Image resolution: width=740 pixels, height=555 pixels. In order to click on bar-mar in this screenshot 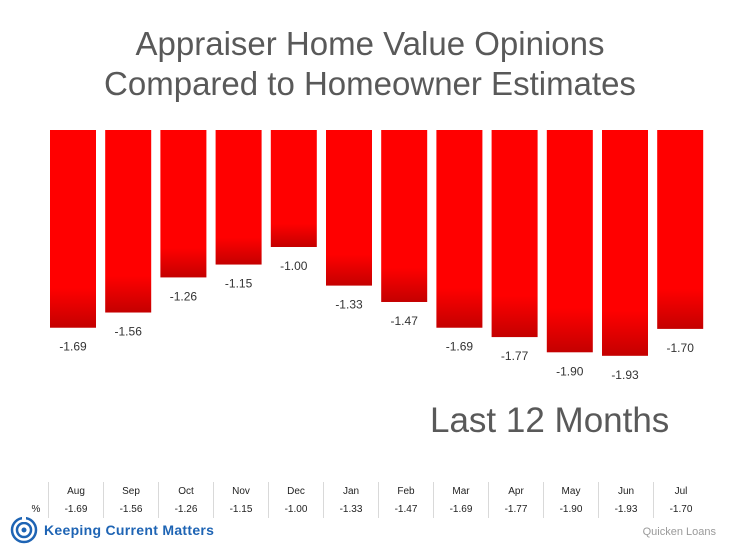, I will do `click(459, 229)`.